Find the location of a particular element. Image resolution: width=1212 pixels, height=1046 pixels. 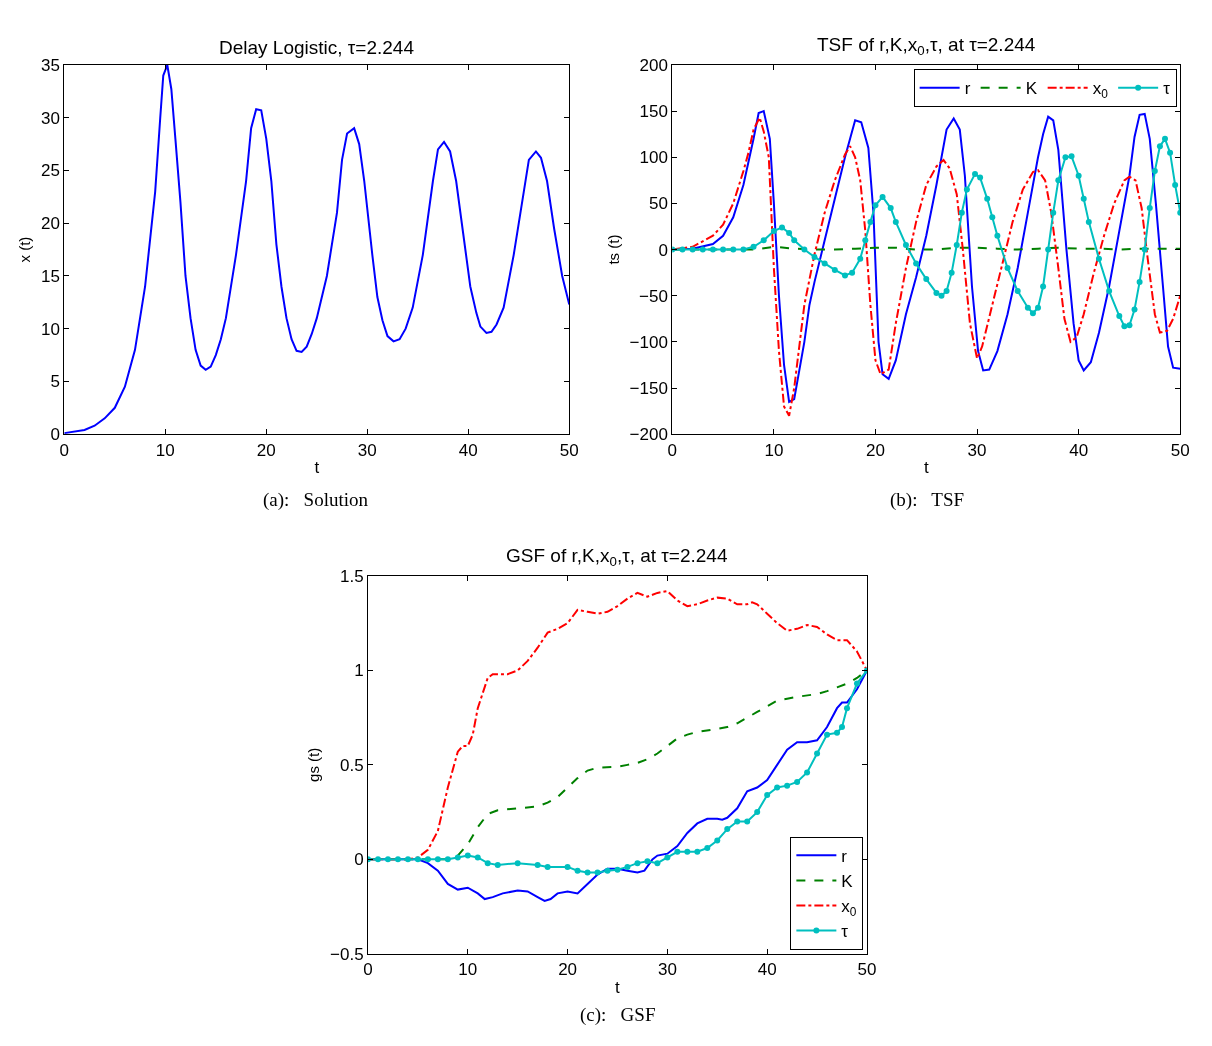

y-tick-label: 35 is located at coordinates (50, 65).